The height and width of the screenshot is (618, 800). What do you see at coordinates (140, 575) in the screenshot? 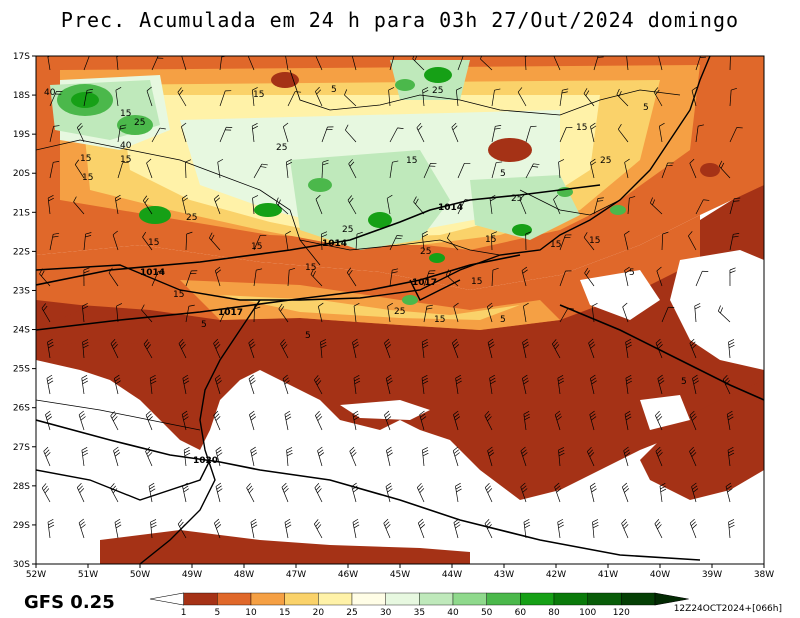
I see `lon-tick-label: 50W` at bounding box center [140, 575].